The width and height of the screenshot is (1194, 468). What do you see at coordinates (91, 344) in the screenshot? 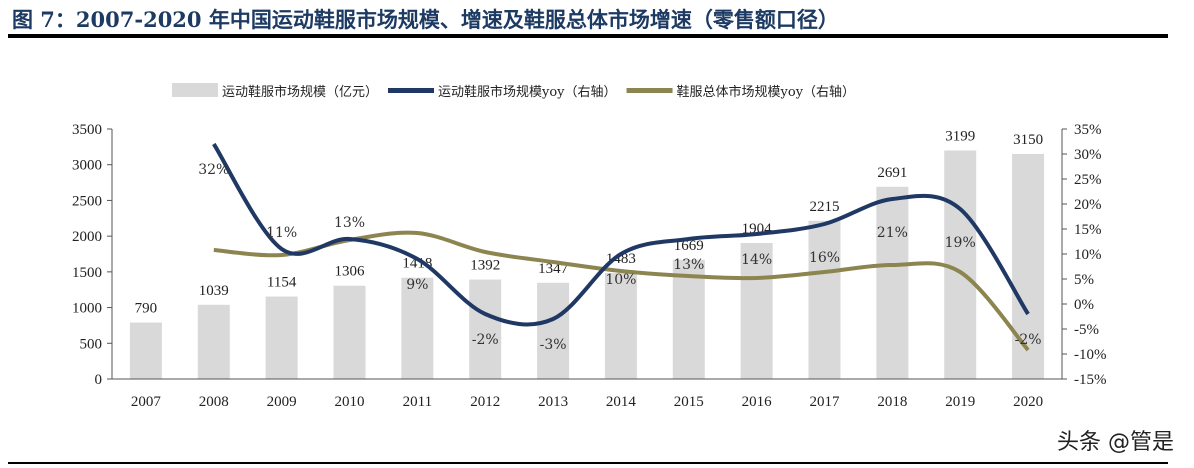
I see `left-tick-label: 500` at bounding box center [91, 344].